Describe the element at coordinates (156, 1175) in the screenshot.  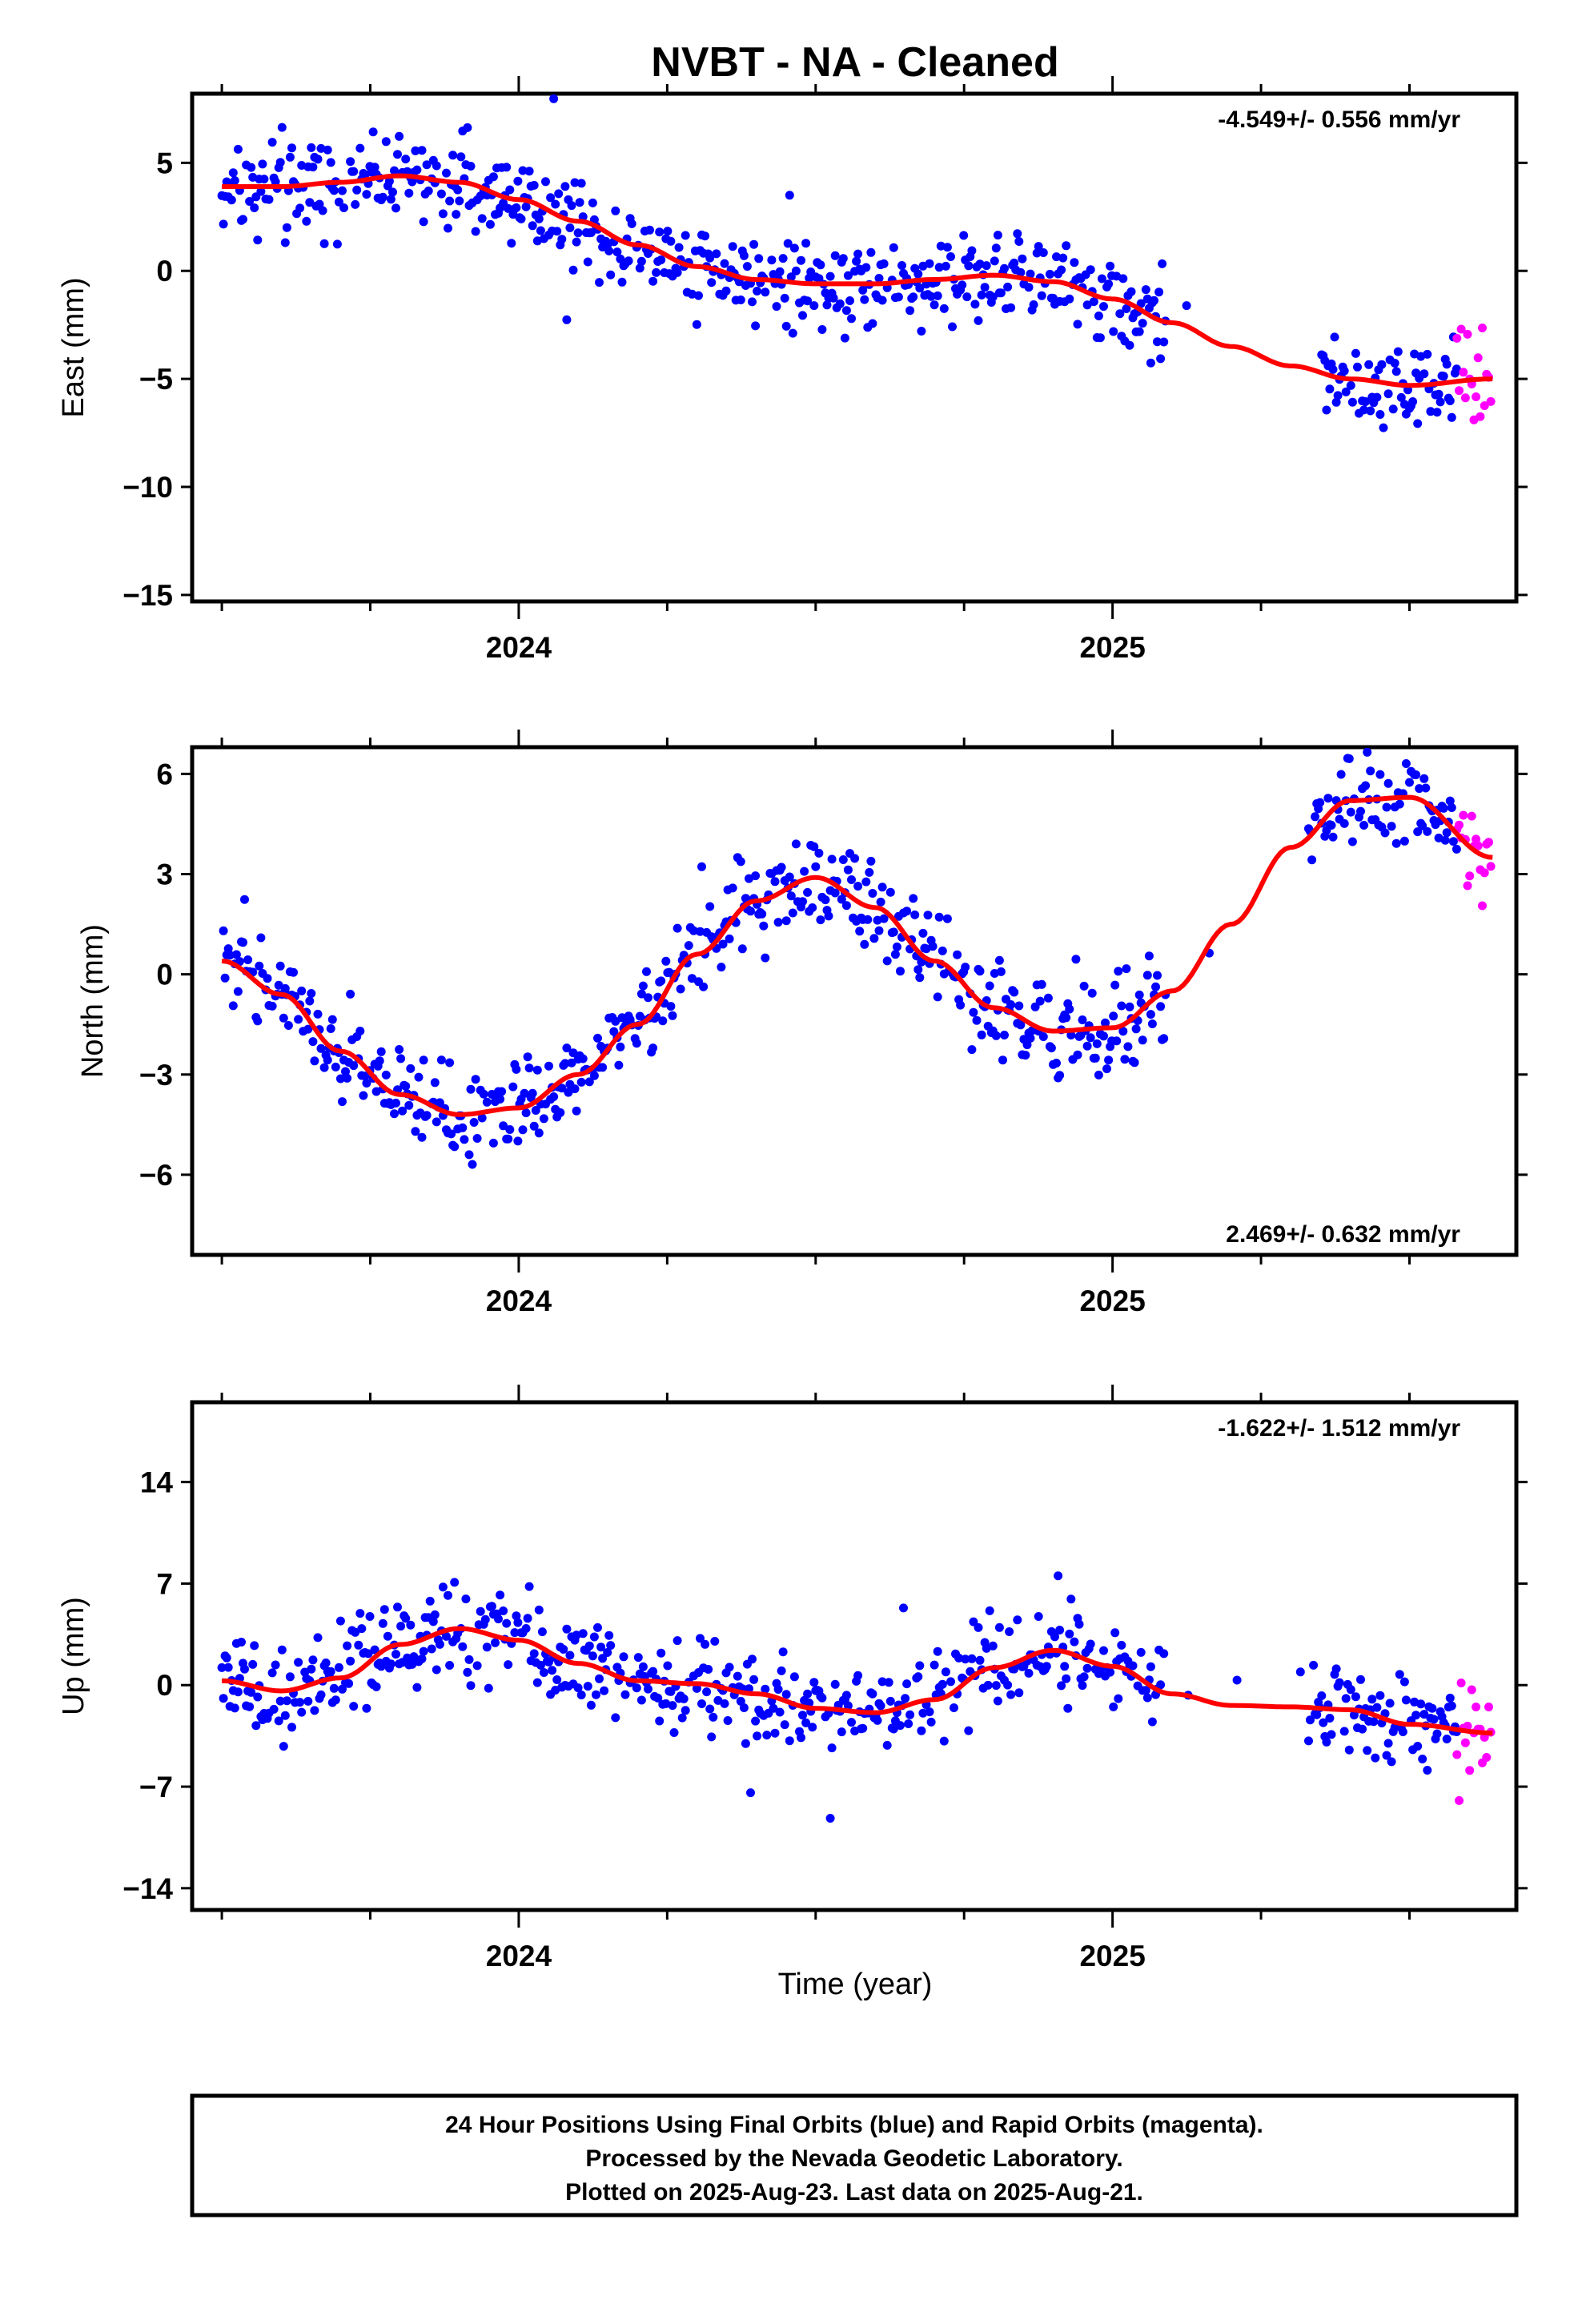
I see `y-tick-label: −6` at that location.